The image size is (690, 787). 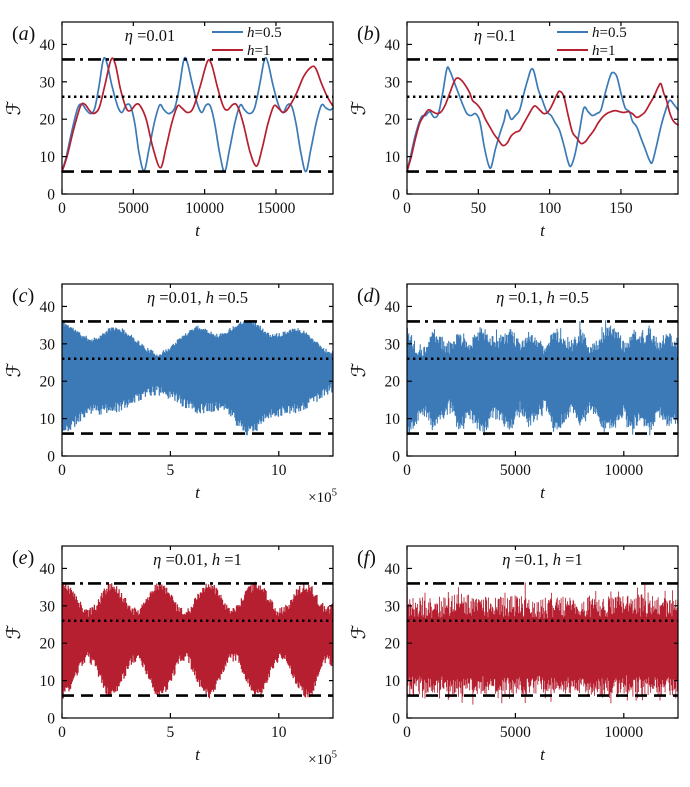 I want to click on panel-title: η =0.01, so click(x=150, y=35).